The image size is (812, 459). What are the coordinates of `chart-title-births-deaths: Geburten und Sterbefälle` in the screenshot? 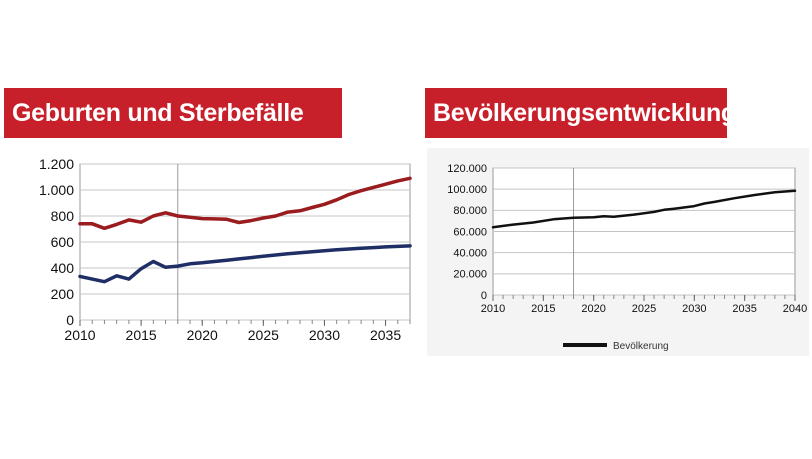 It's located at (173, 113).